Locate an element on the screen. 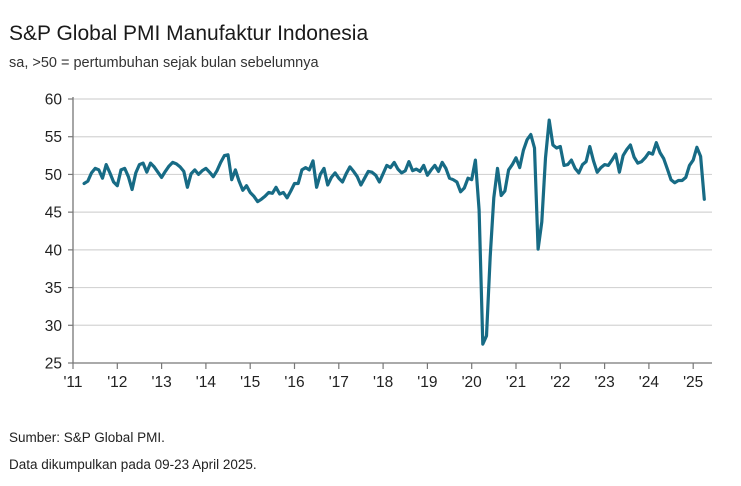 This screenshot has width=741, height=486. x-tick-label: '14 is located at coordinates (206, 382).